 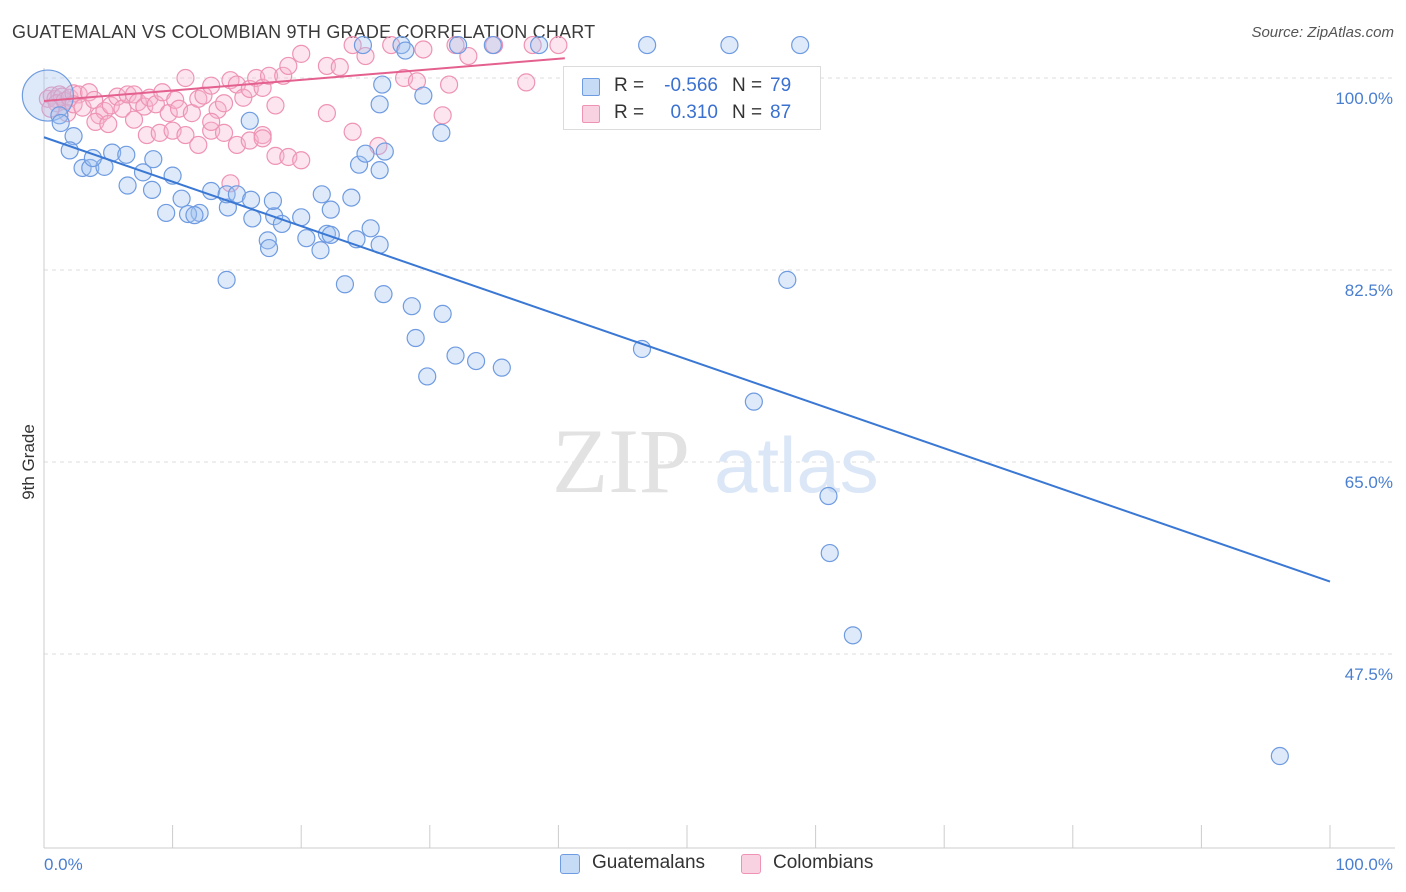 What do you see at coordinates (715, 461) in the screenshot?
I see `zipatlas-watermark: ZIP atlas` at bounding box center [715, 461].